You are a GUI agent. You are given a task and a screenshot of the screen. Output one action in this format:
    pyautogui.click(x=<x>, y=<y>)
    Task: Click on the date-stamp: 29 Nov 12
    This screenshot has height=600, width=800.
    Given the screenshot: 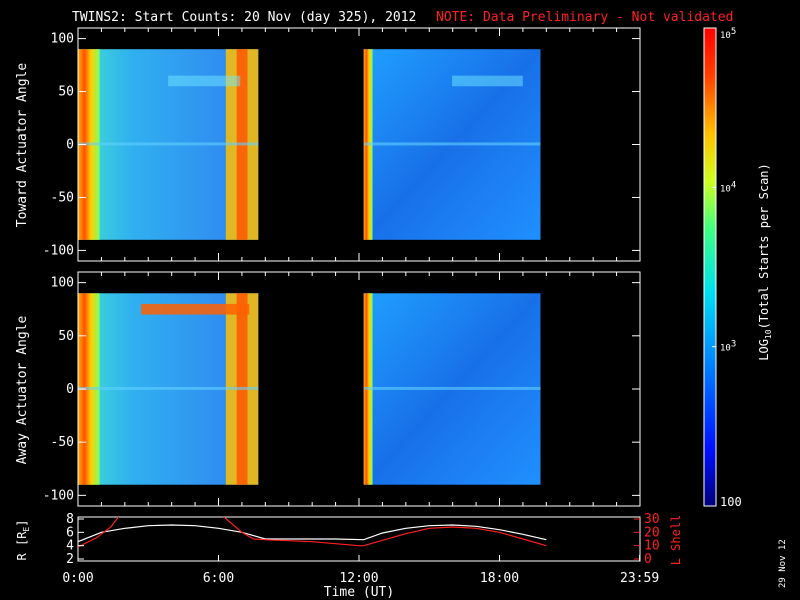 What is the action you would take?
    pyautogui.click(x=783, y=563)
    